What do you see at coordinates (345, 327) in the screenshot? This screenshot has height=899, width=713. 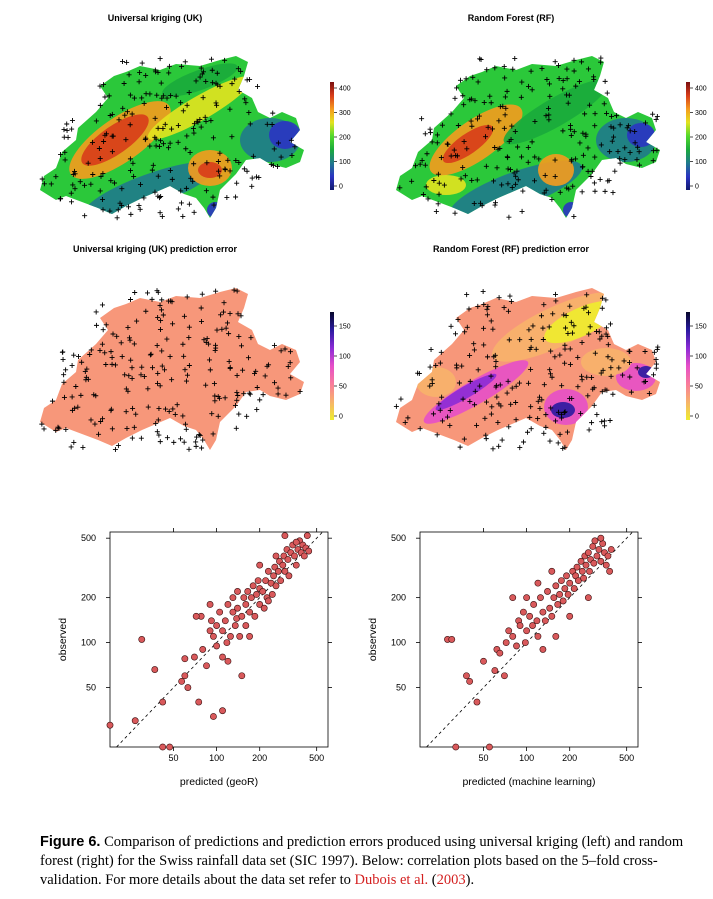 I see `colorbar-tick-label: 150` at bounding box center [345, 327].